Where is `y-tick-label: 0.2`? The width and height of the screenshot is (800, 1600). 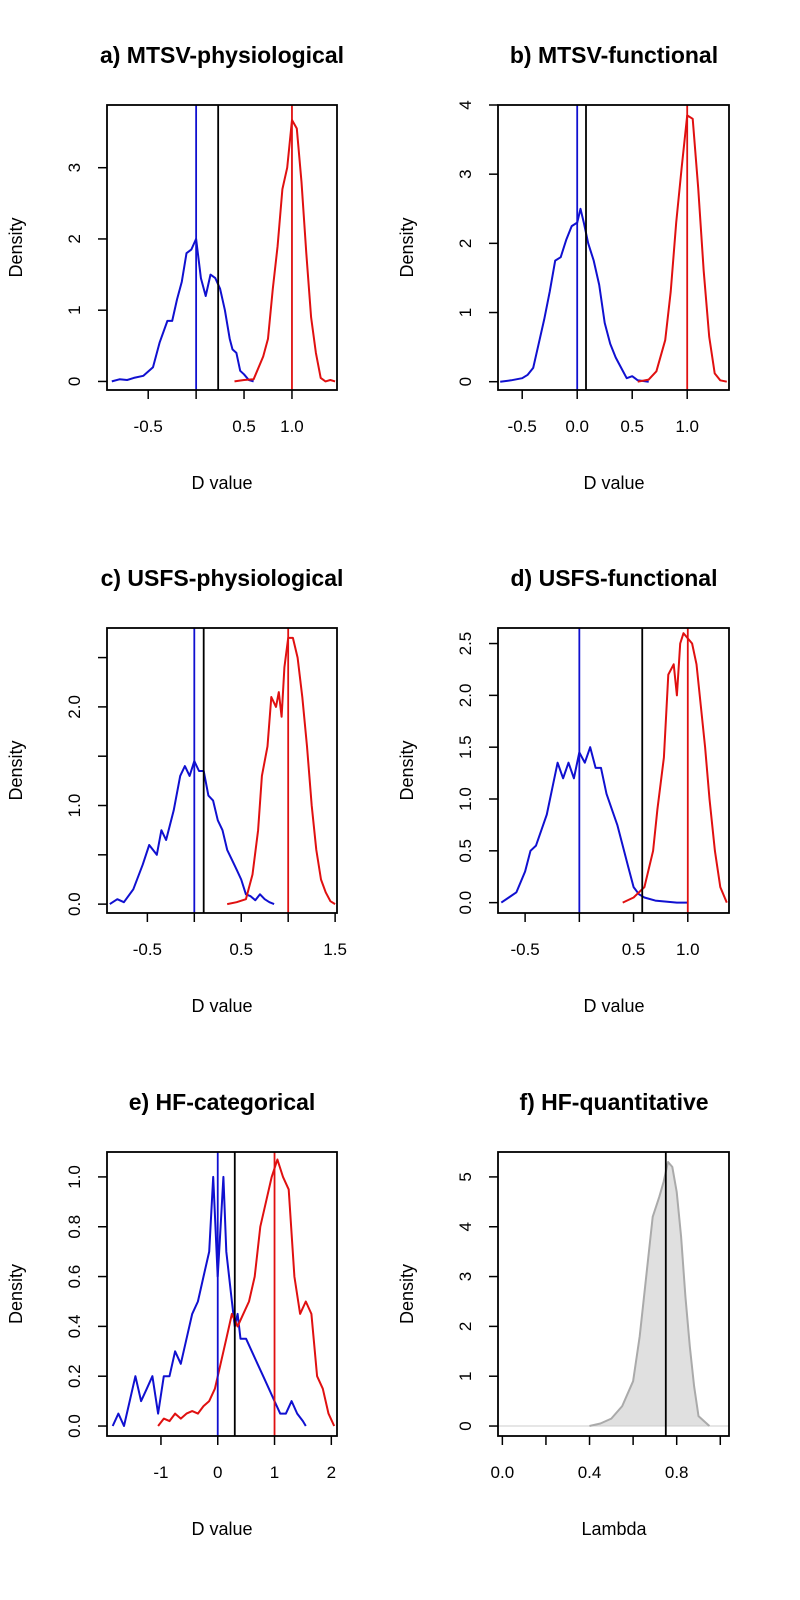 y-tick-label: 0.2 is located at coordinates (74, 1376).